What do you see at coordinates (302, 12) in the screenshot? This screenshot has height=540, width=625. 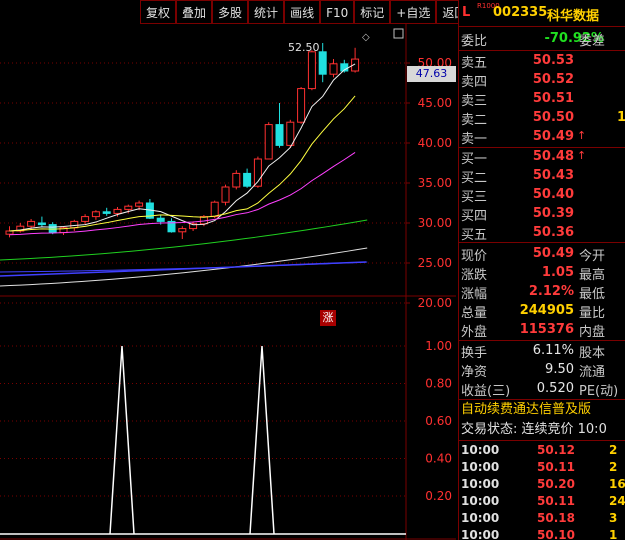 I see `draw-line-button: 画线` at bounding box center [302, 12].